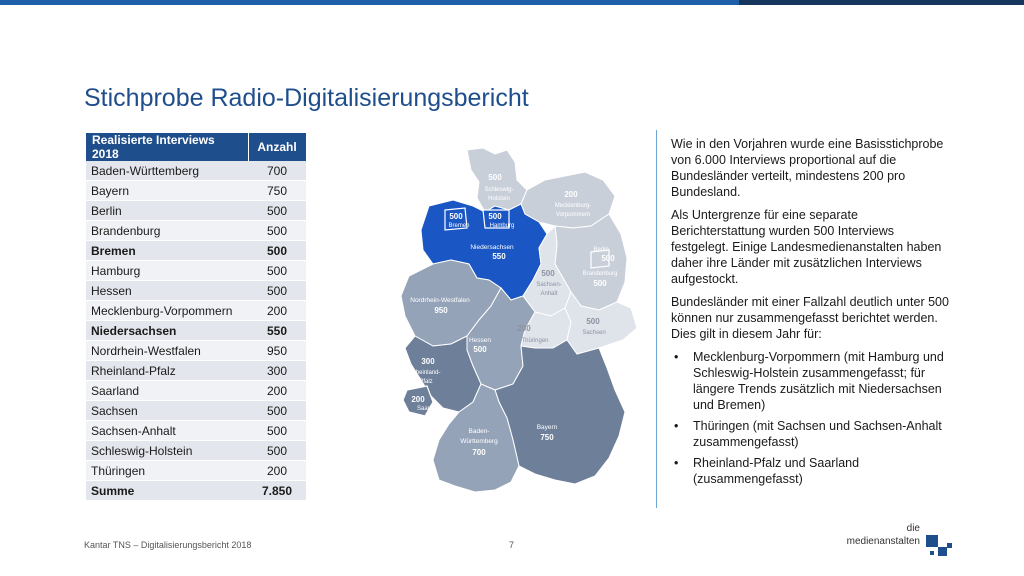 This screenshot has height=576, width=1024. I want to click on row-state: Saarland, so click(167, 390).